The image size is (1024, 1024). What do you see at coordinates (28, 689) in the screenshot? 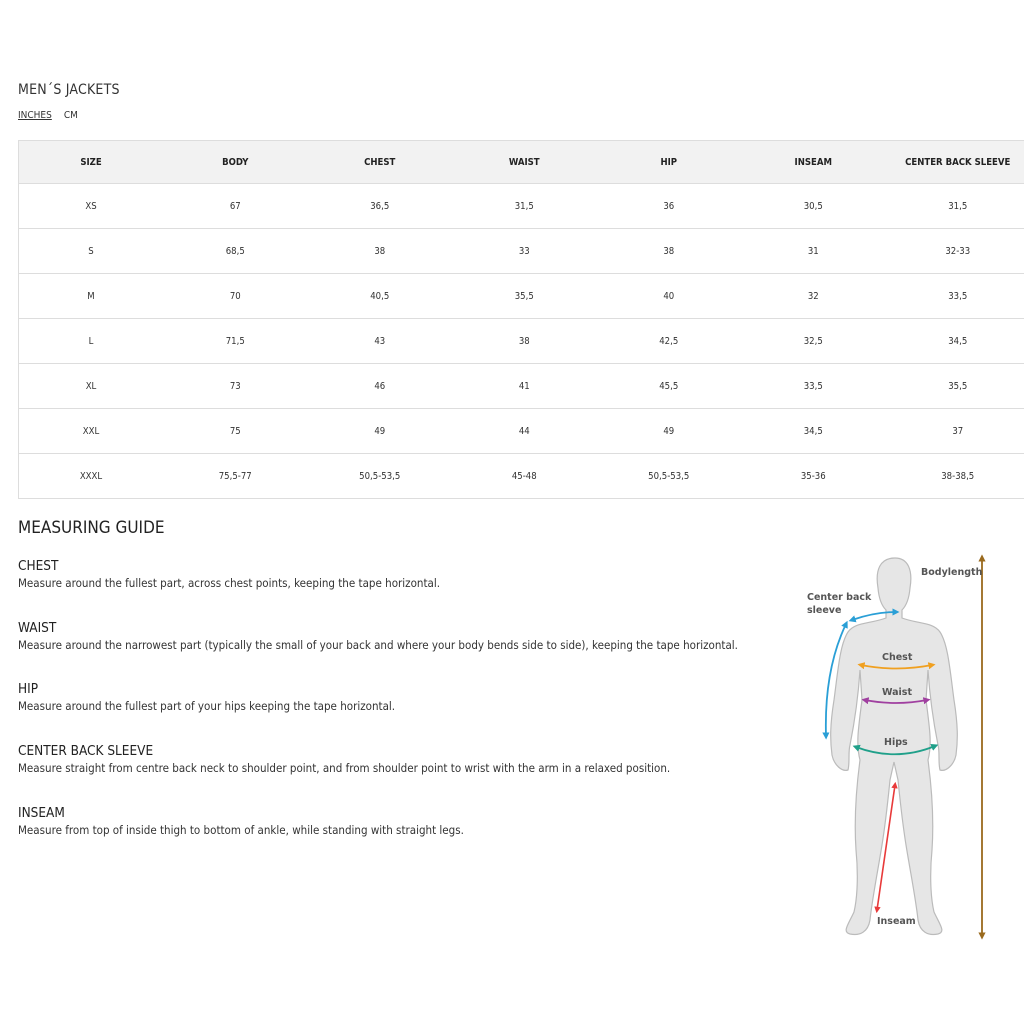
I see `guide-section-title: HIP` at bounding box center [28, 689].